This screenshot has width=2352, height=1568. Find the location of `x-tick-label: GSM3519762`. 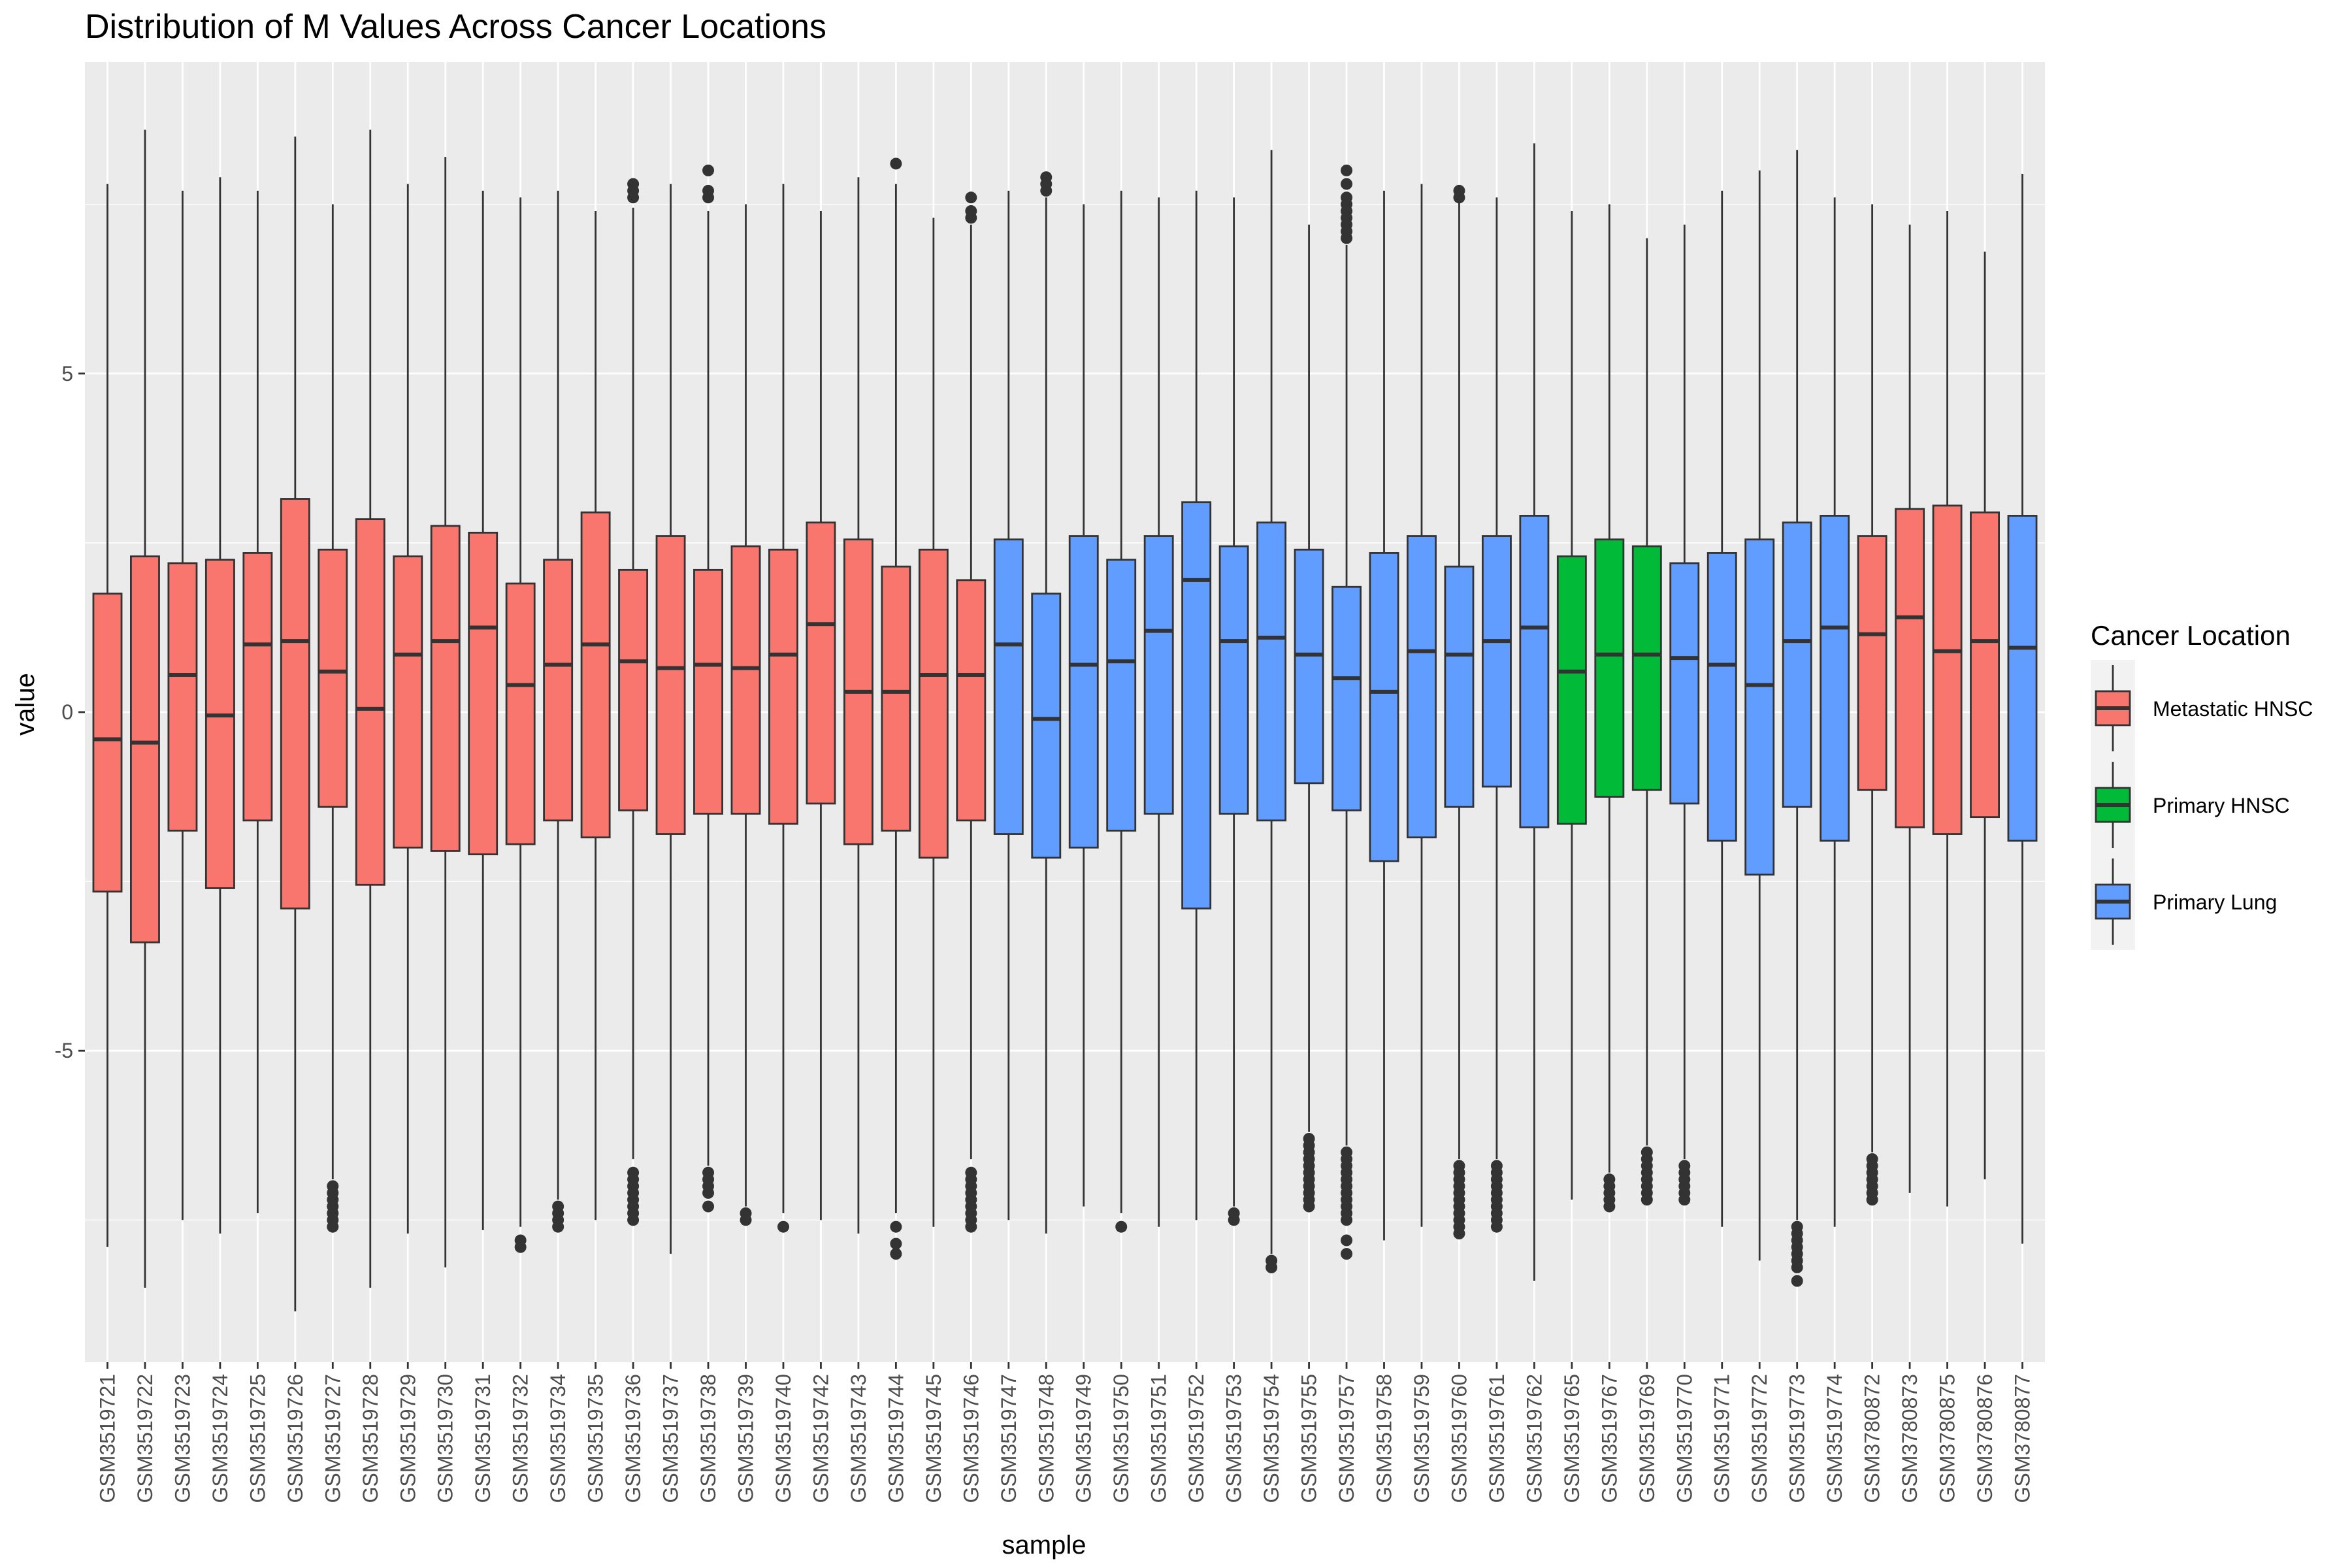

x-tick-label: GSM3519762 is located at coordinates (1534, 1438).